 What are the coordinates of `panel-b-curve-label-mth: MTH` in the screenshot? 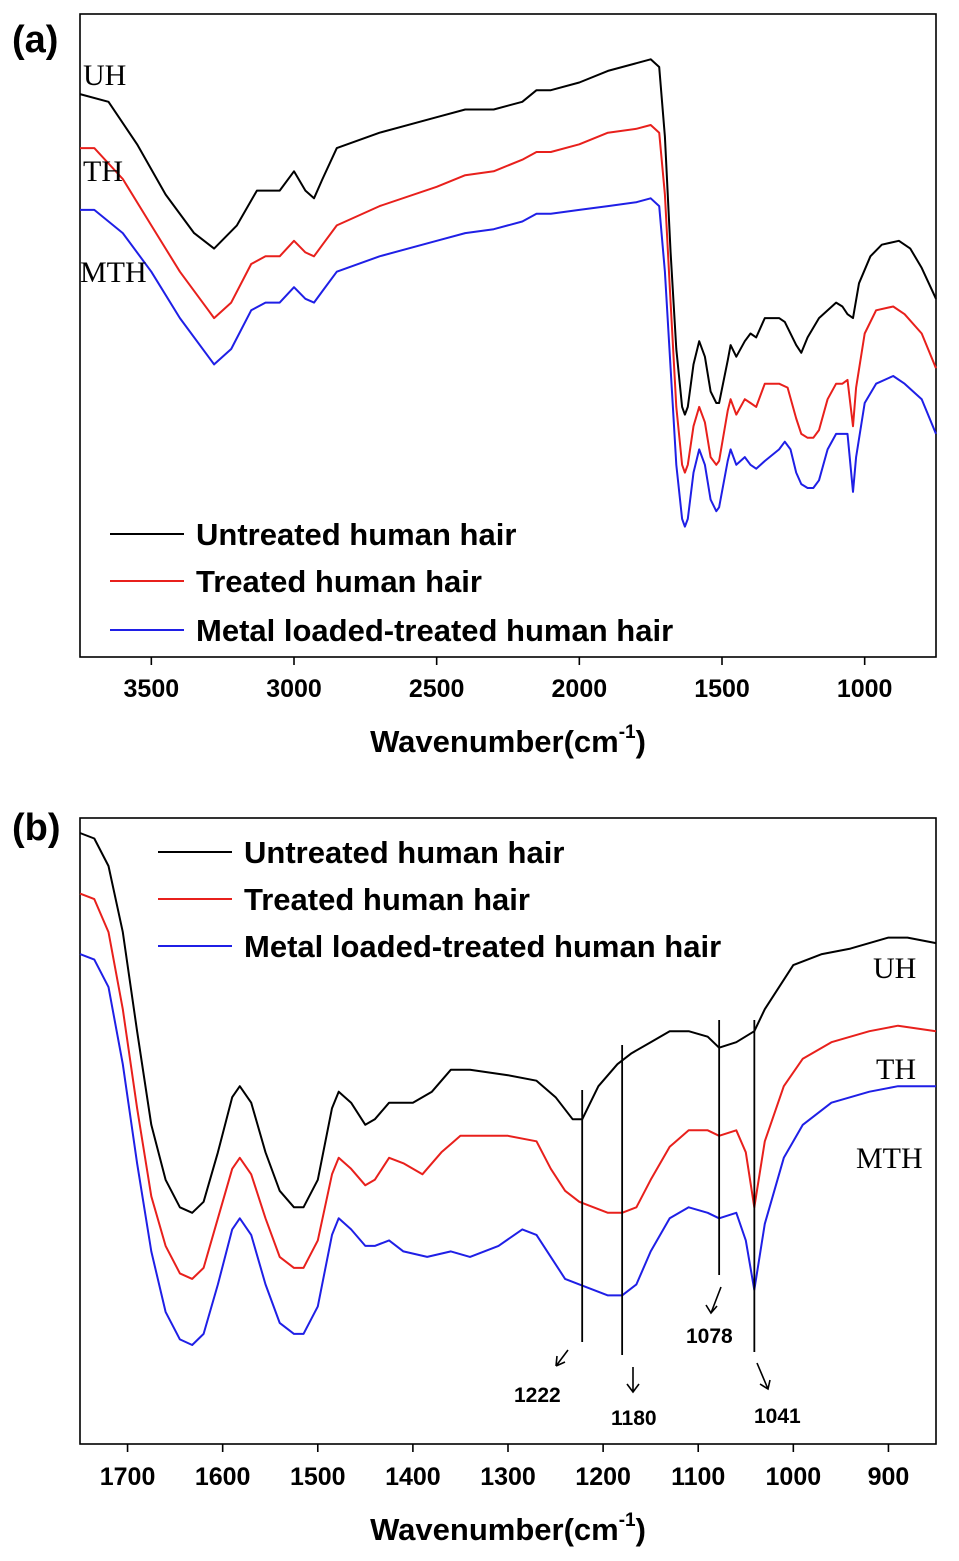 It's located at (889, 1158).